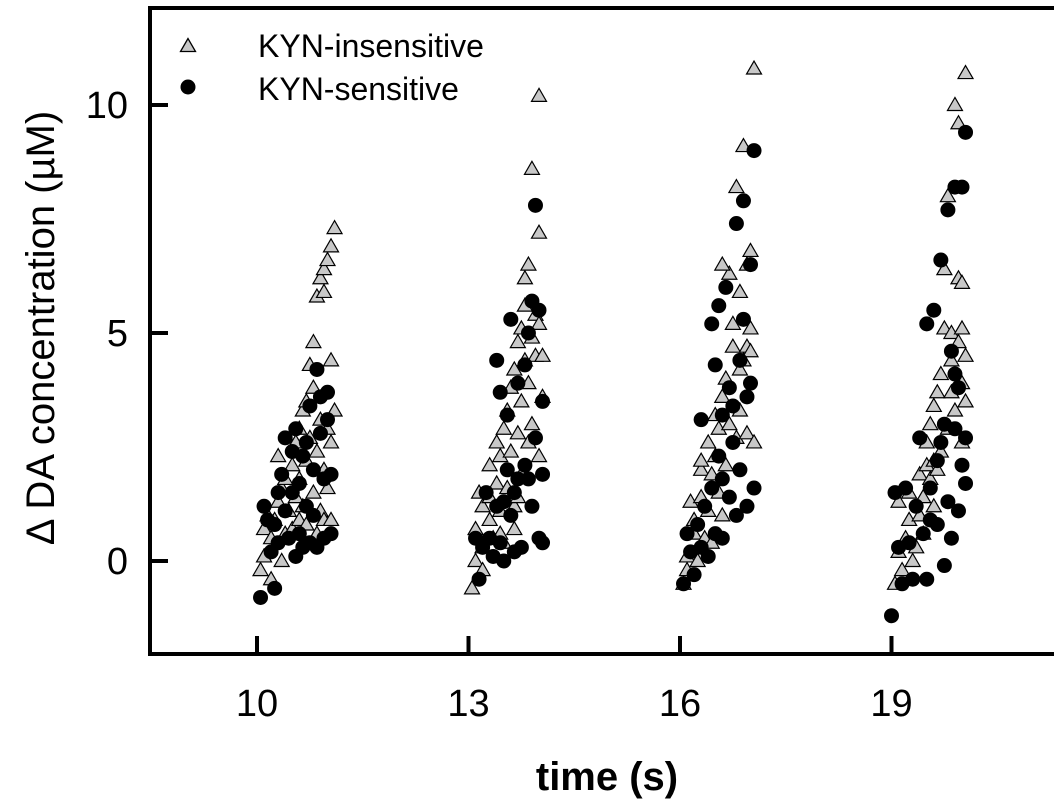  I want to click on y-axis-title: Δ DA concentration (µM), so click(41, 328).